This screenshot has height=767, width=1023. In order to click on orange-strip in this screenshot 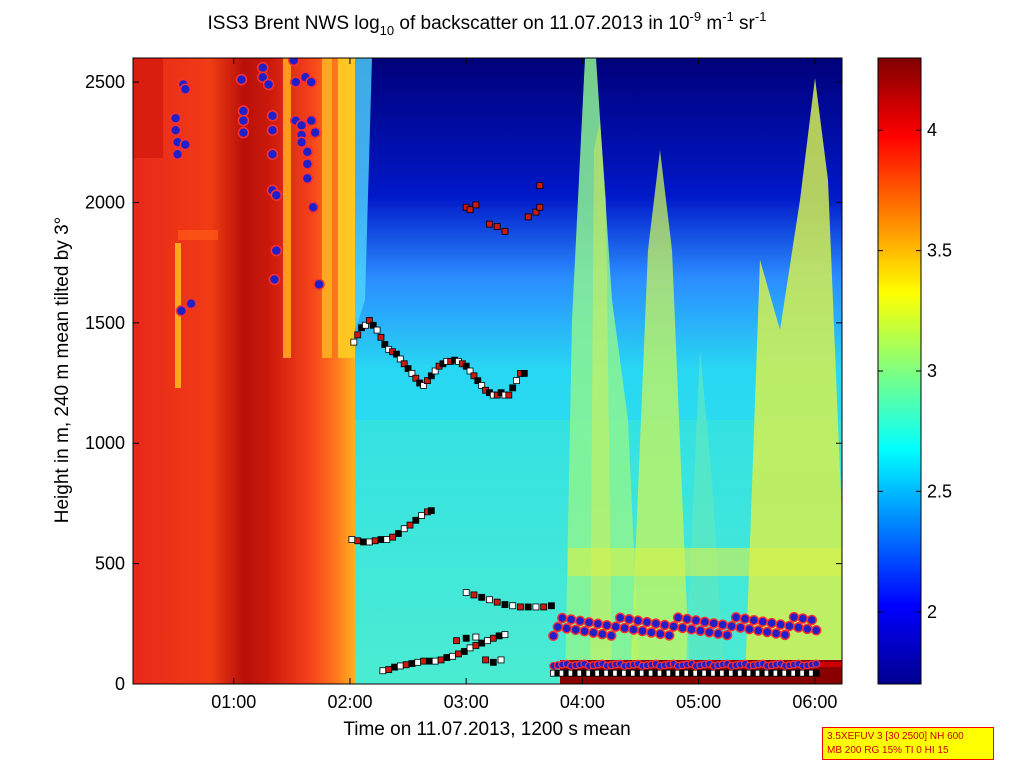, I will do `click(287, 208)`.